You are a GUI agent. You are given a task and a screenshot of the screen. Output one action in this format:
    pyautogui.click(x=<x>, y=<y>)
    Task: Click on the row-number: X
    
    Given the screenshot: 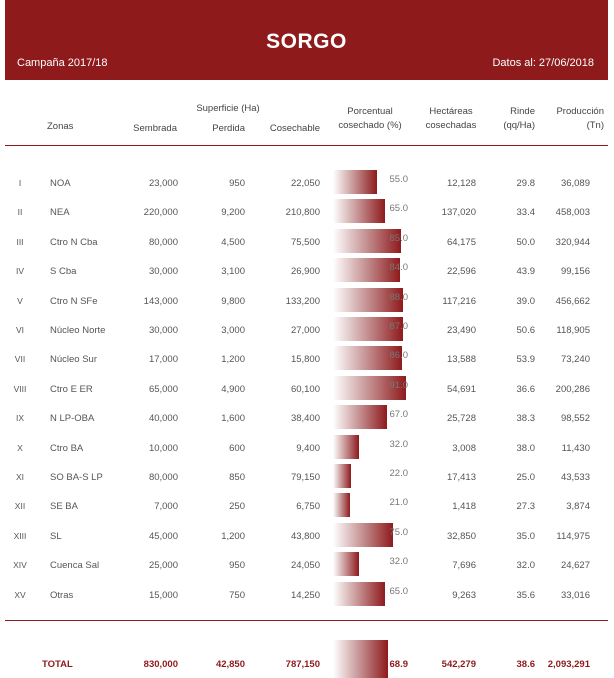 What is the action you would take?
    pyautogui.click(x=20, y=447)
    